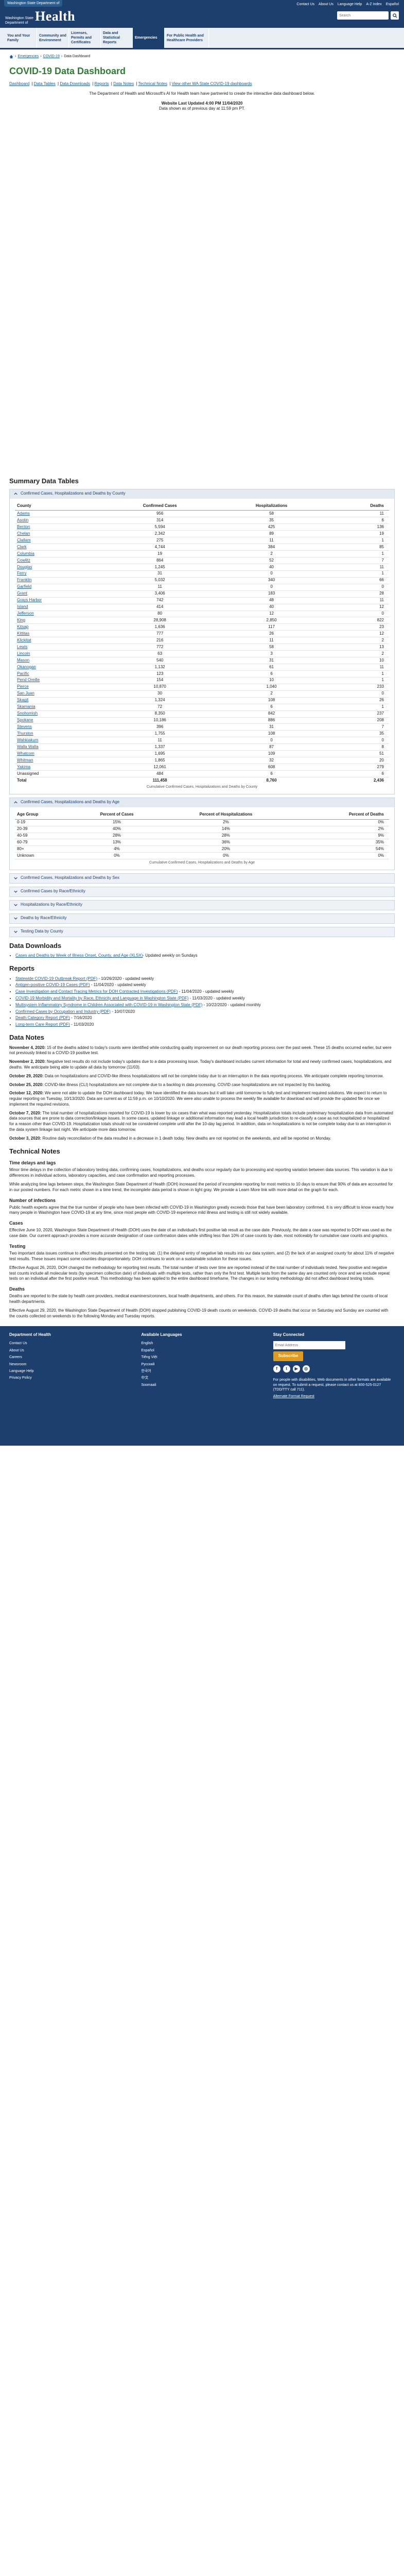  What do you see at coordinates (202, 891) in the screenshot?
I see `accordion-header: Confirmed Cases by Race/Ethnicity` at bounding box center [202, 891].